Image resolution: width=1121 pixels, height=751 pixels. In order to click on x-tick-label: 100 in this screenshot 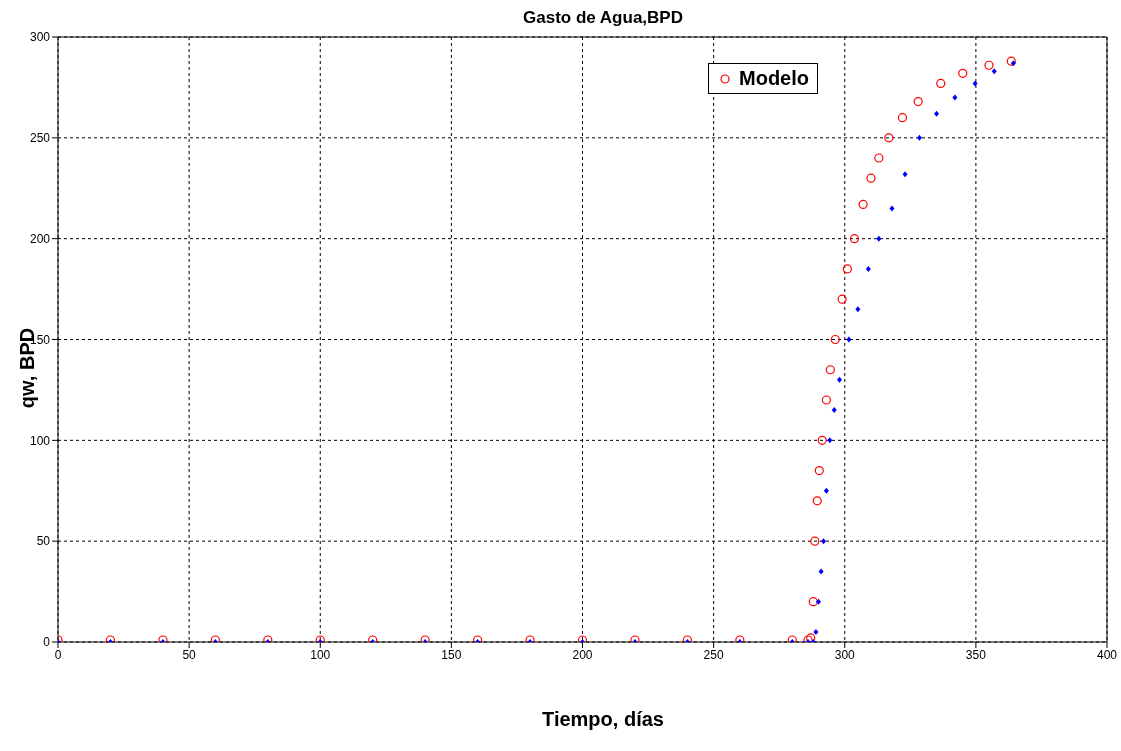, I will do `click(320, 654)`.